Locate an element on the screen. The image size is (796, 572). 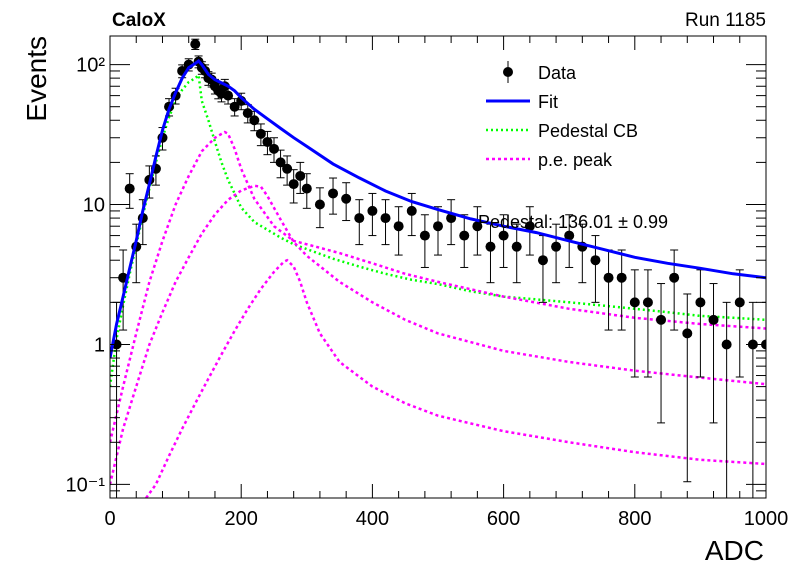
header-left-label: CaloX is located at coordinates (139, 20).